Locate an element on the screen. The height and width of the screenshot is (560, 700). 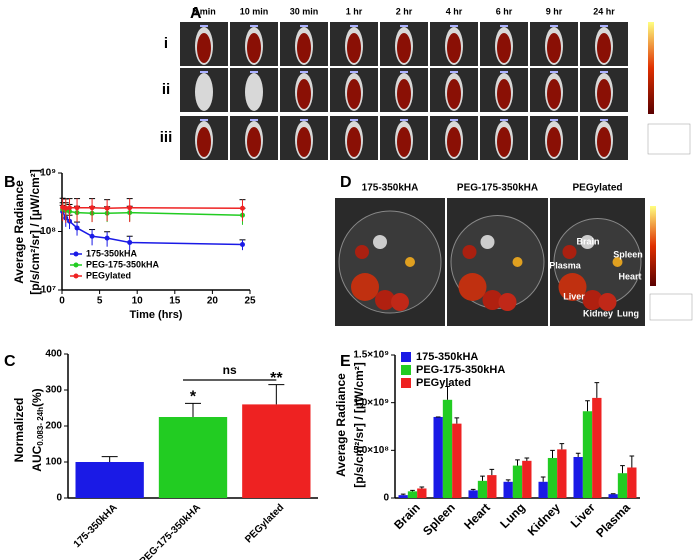
organ-label: Spleen is located at coordinates (628, 254).